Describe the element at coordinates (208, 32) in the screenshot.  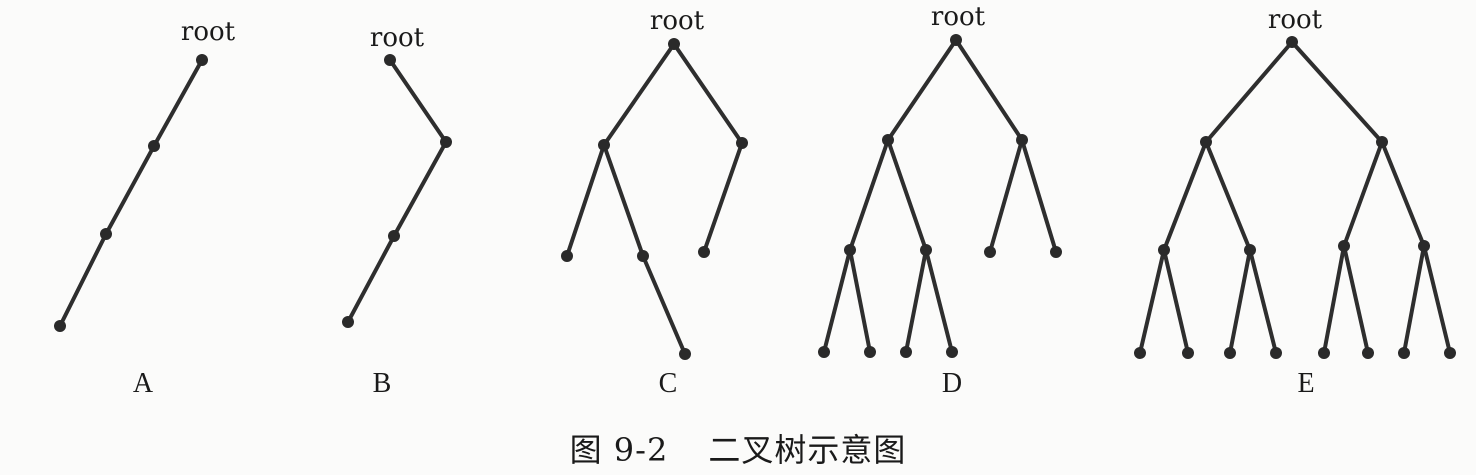
I see `tree-a-root-label: root` at that location.